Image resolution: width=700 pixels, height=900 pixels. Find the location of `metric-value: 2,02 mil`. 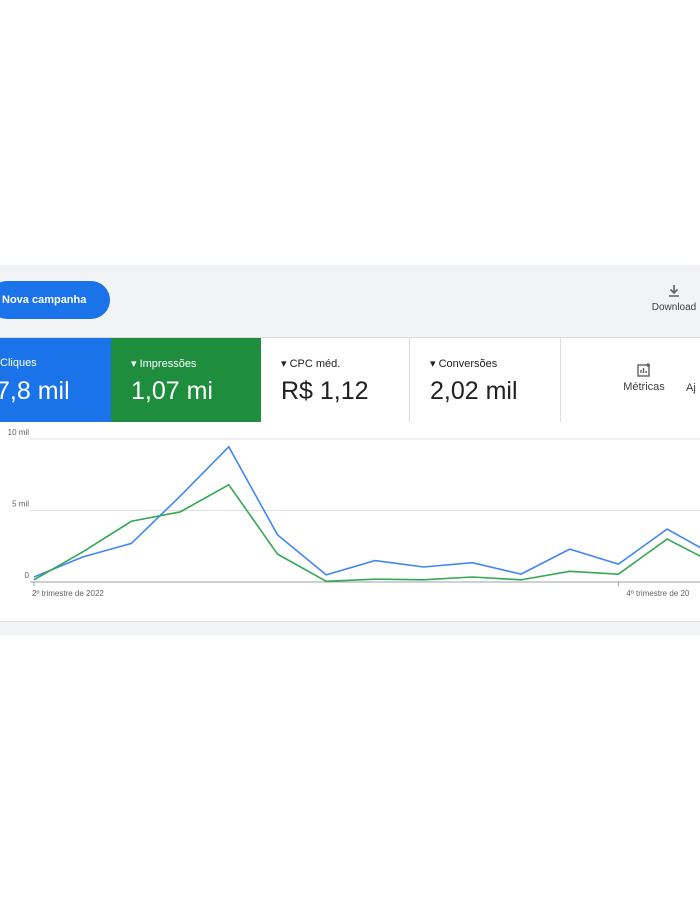

metric-value: 2,02 mil is located at coordinates (474, 391).